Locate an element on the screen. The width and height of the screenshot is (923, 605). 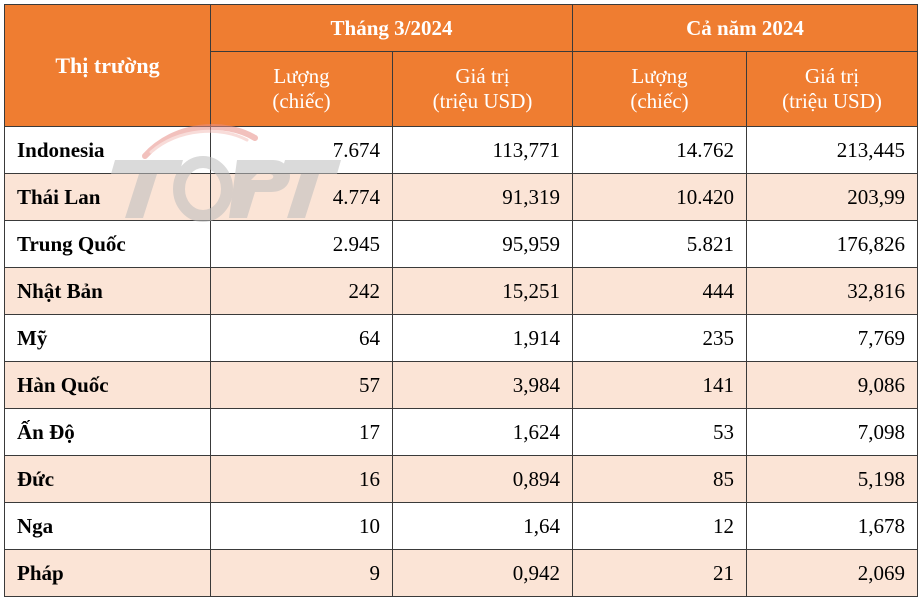
market-name: Pháp is located at coordinates (107, 573).